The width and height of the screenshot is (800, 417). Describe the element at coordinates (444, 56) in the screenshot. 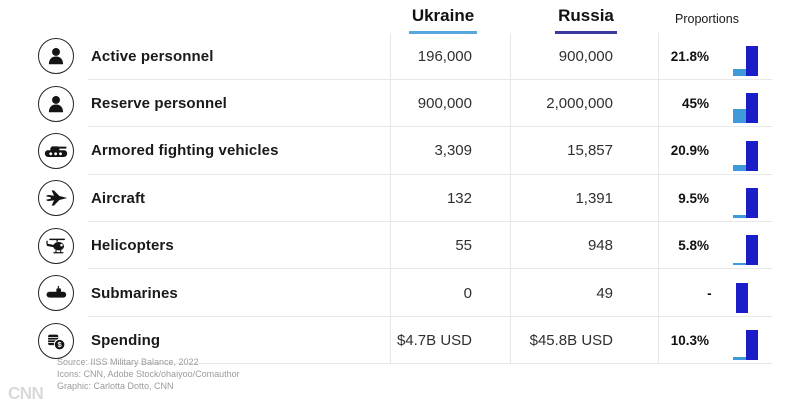

I see `ukraine-value: 196,000` at that location.